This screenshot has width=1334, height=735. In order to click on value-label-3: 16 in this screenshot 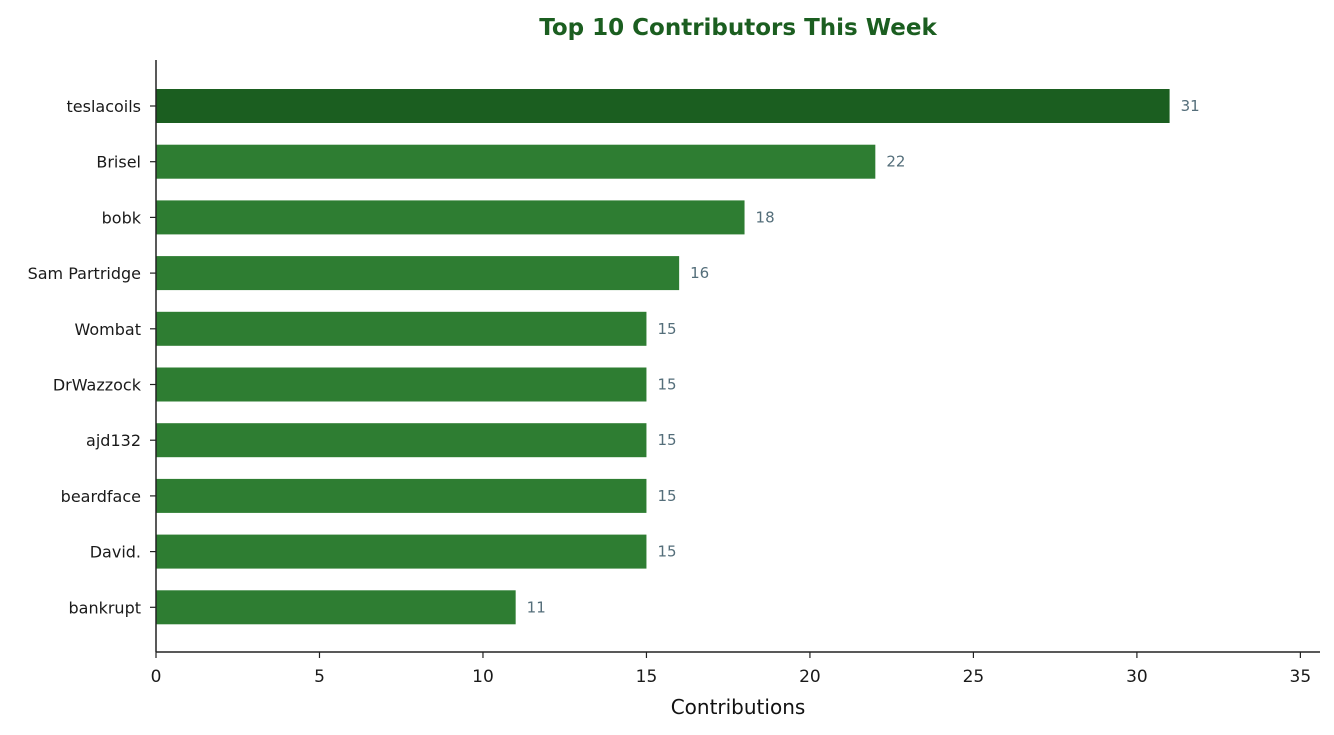, I will do `click(699, 273)`.